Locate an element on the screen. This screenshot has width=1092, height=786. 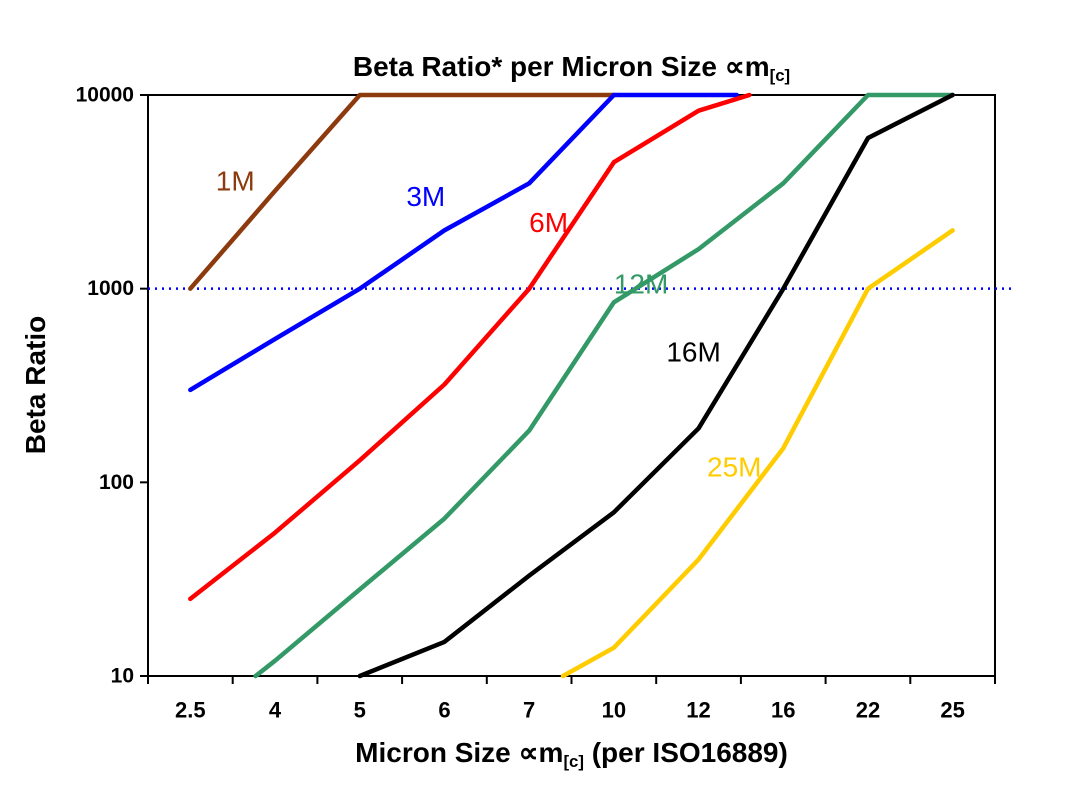
x-axis-title: Micron Size ∝m[c] (per ISO16889) is located at coordinates (571, 754).